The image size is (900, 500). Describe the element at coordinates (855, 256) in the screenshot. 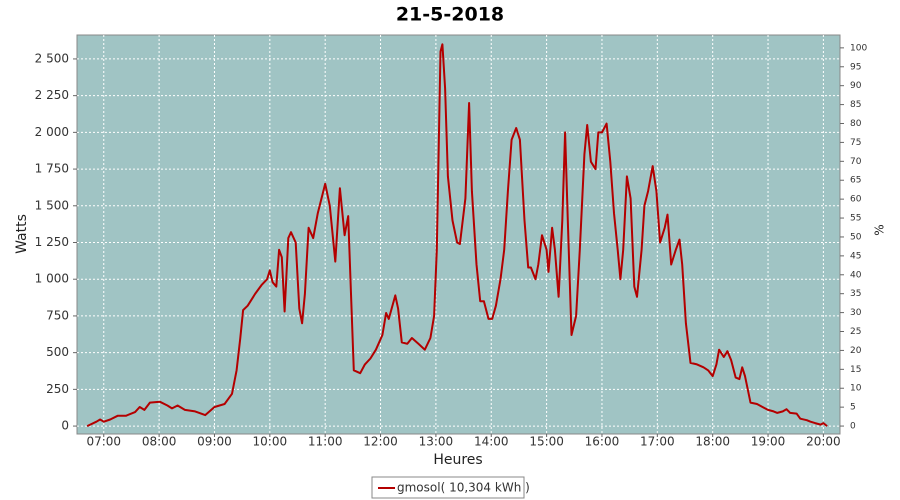

I see `y2-tick-label: 45` at that location.